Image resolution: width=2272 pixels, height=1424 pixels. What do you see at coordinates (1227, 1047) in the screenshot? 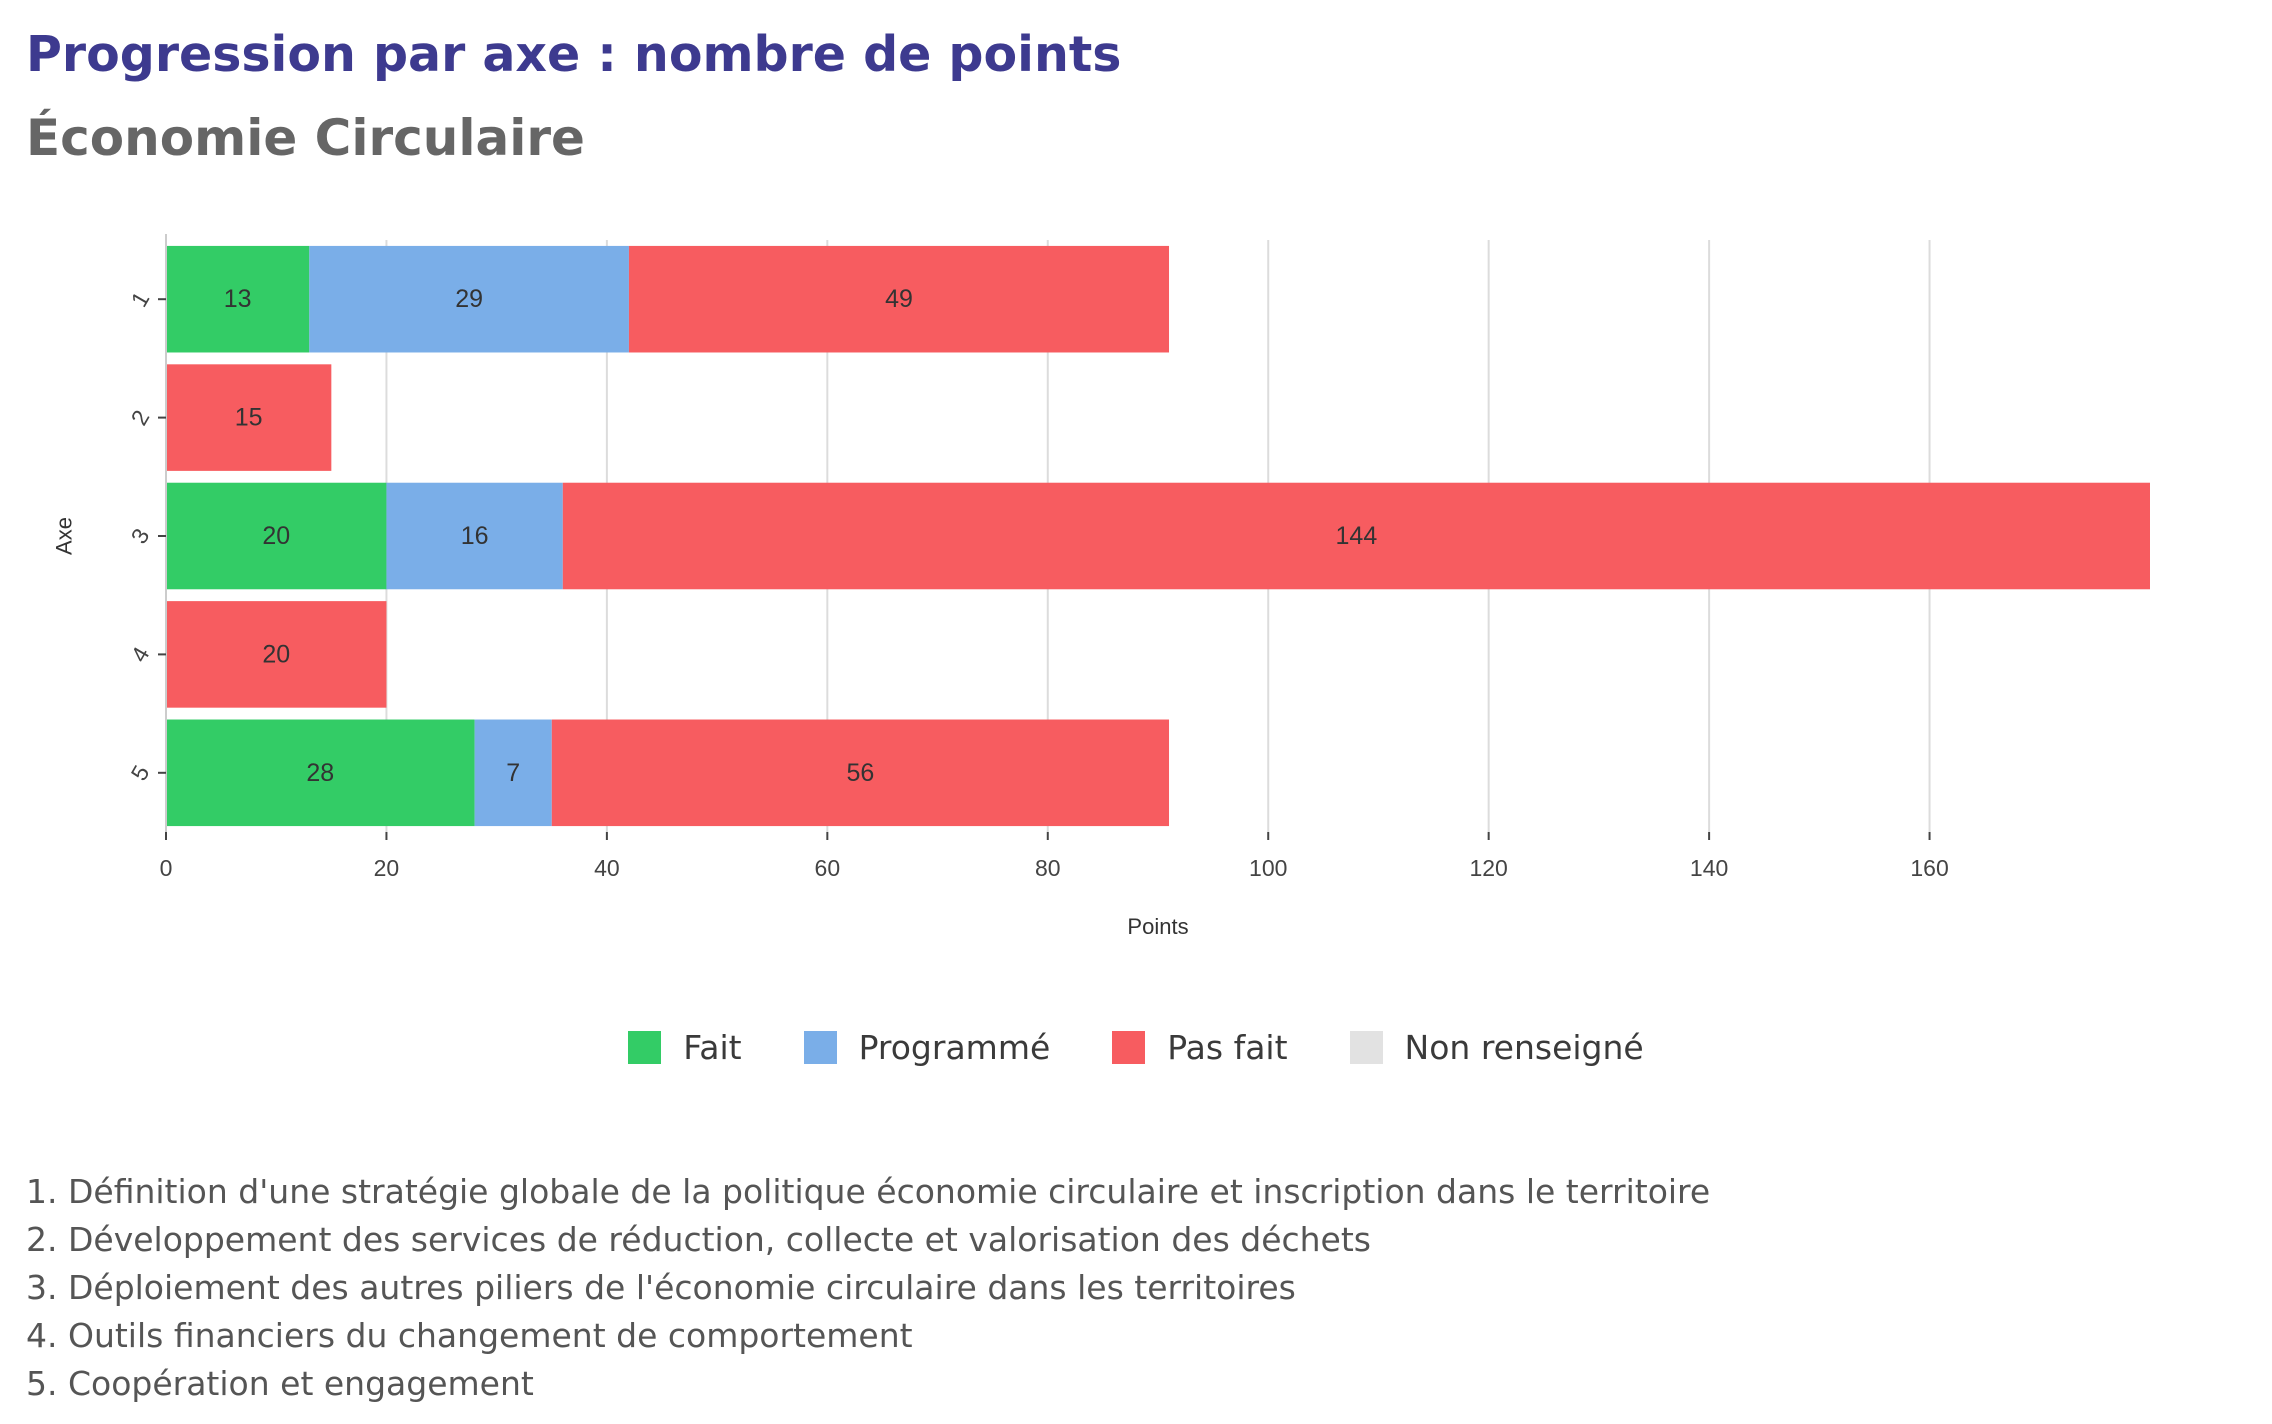
I see `legend-label-pas-fait: Pas fait` at bounding box center [1227, 1047].